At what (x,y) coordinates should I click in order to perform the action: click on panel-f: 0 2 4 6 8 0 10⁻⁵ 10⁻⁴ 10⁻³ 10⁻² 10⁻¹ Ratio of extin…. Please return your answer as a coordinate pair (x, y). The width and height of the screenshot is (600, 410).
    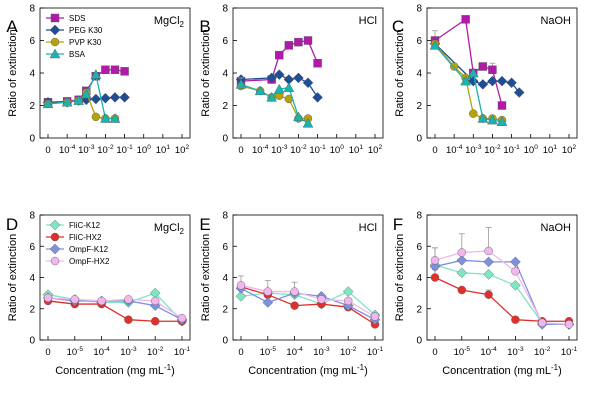
    Looking at the image, I should click on (485, 294).